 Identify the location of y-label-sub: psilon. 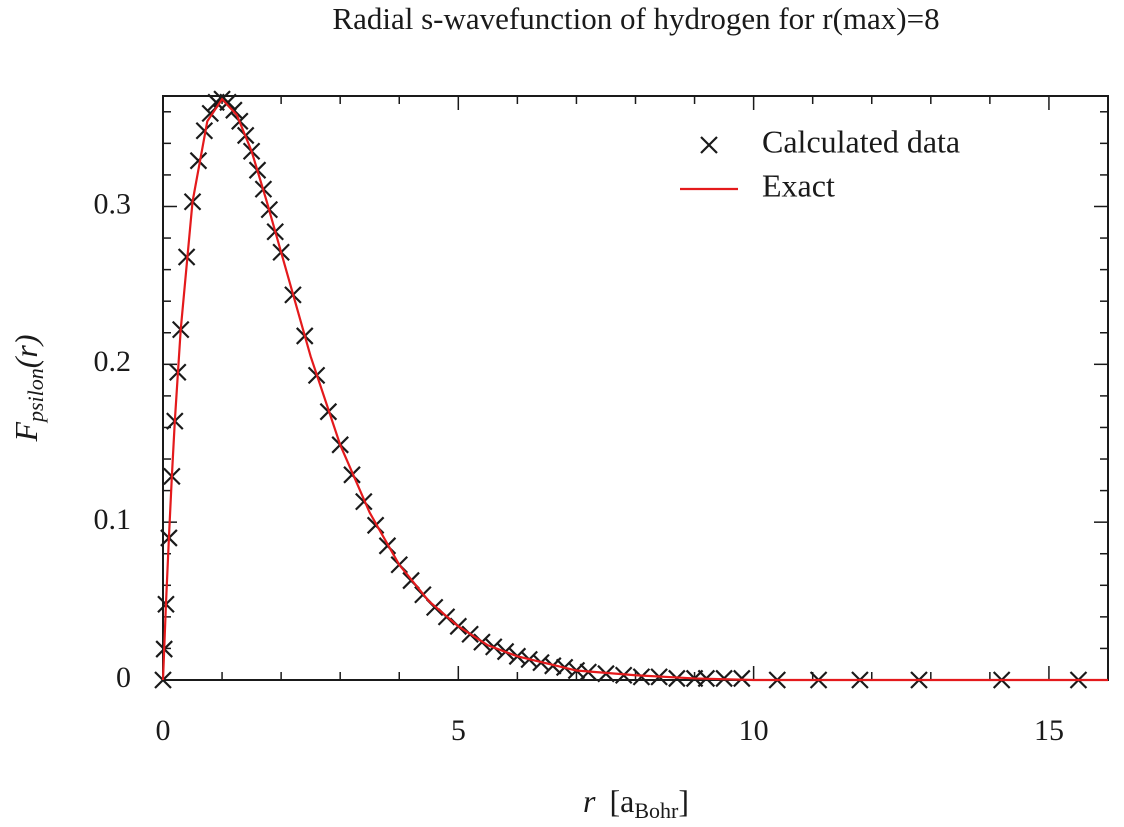
(35, 396).